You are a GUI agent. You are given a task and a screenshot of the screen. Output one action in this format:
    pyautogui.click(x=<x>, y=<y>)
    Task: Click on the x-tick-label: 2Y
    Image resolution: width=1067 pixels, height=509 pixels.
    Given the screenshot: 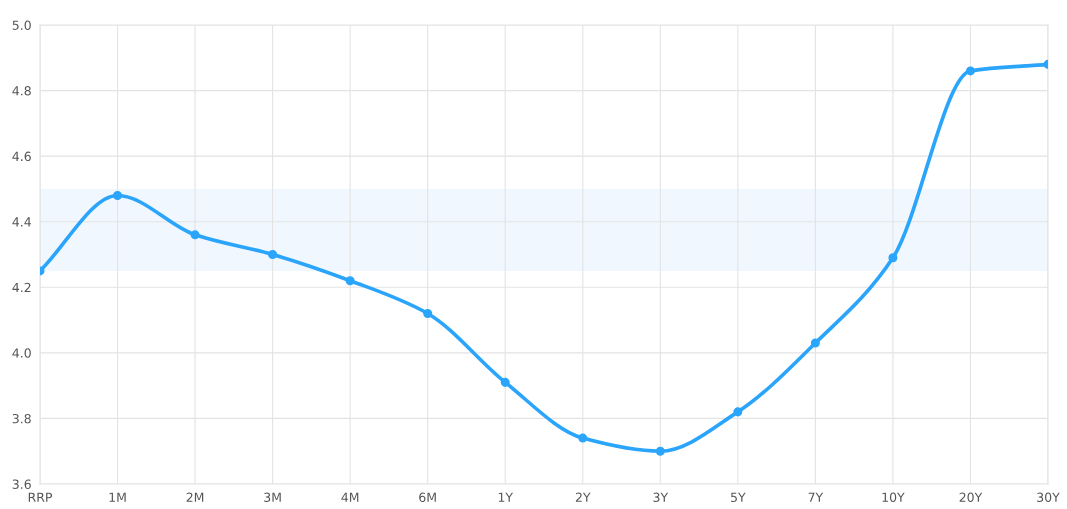 What is the action you would take?
    pyautogui.click(x=583, y=497)
    